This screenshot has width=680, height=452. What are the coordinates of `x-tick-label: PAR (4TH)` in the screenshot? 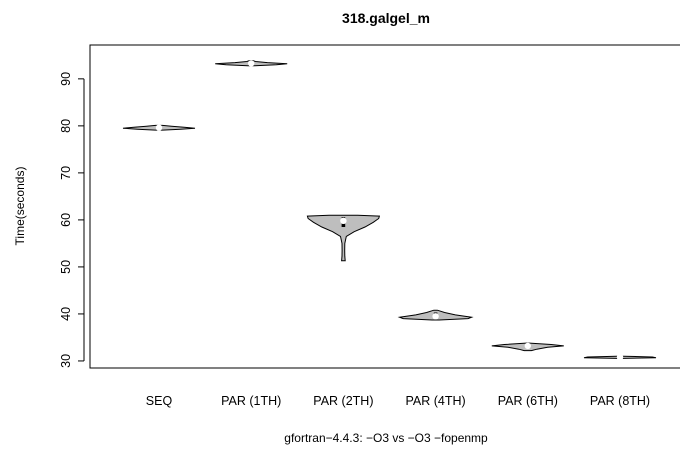 It's located at (436, 401).